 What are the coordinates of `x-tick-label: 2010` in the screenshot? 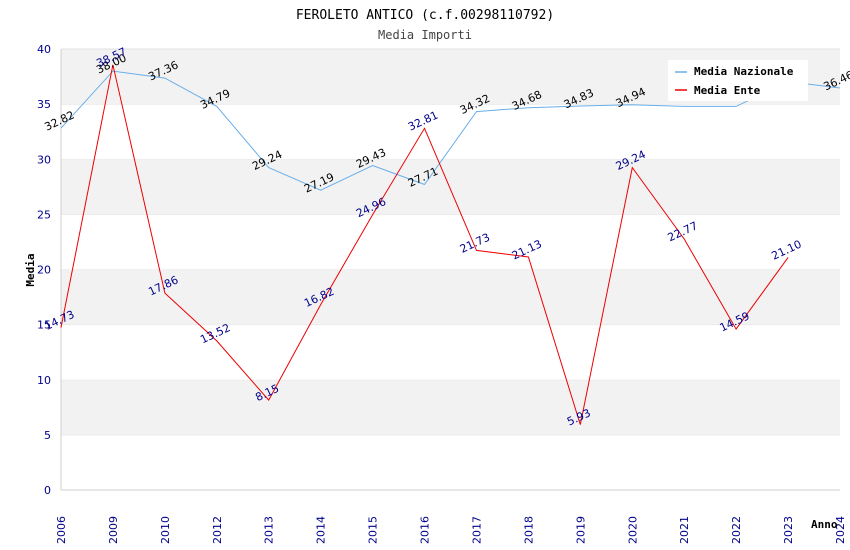 It's located at (165, 530).